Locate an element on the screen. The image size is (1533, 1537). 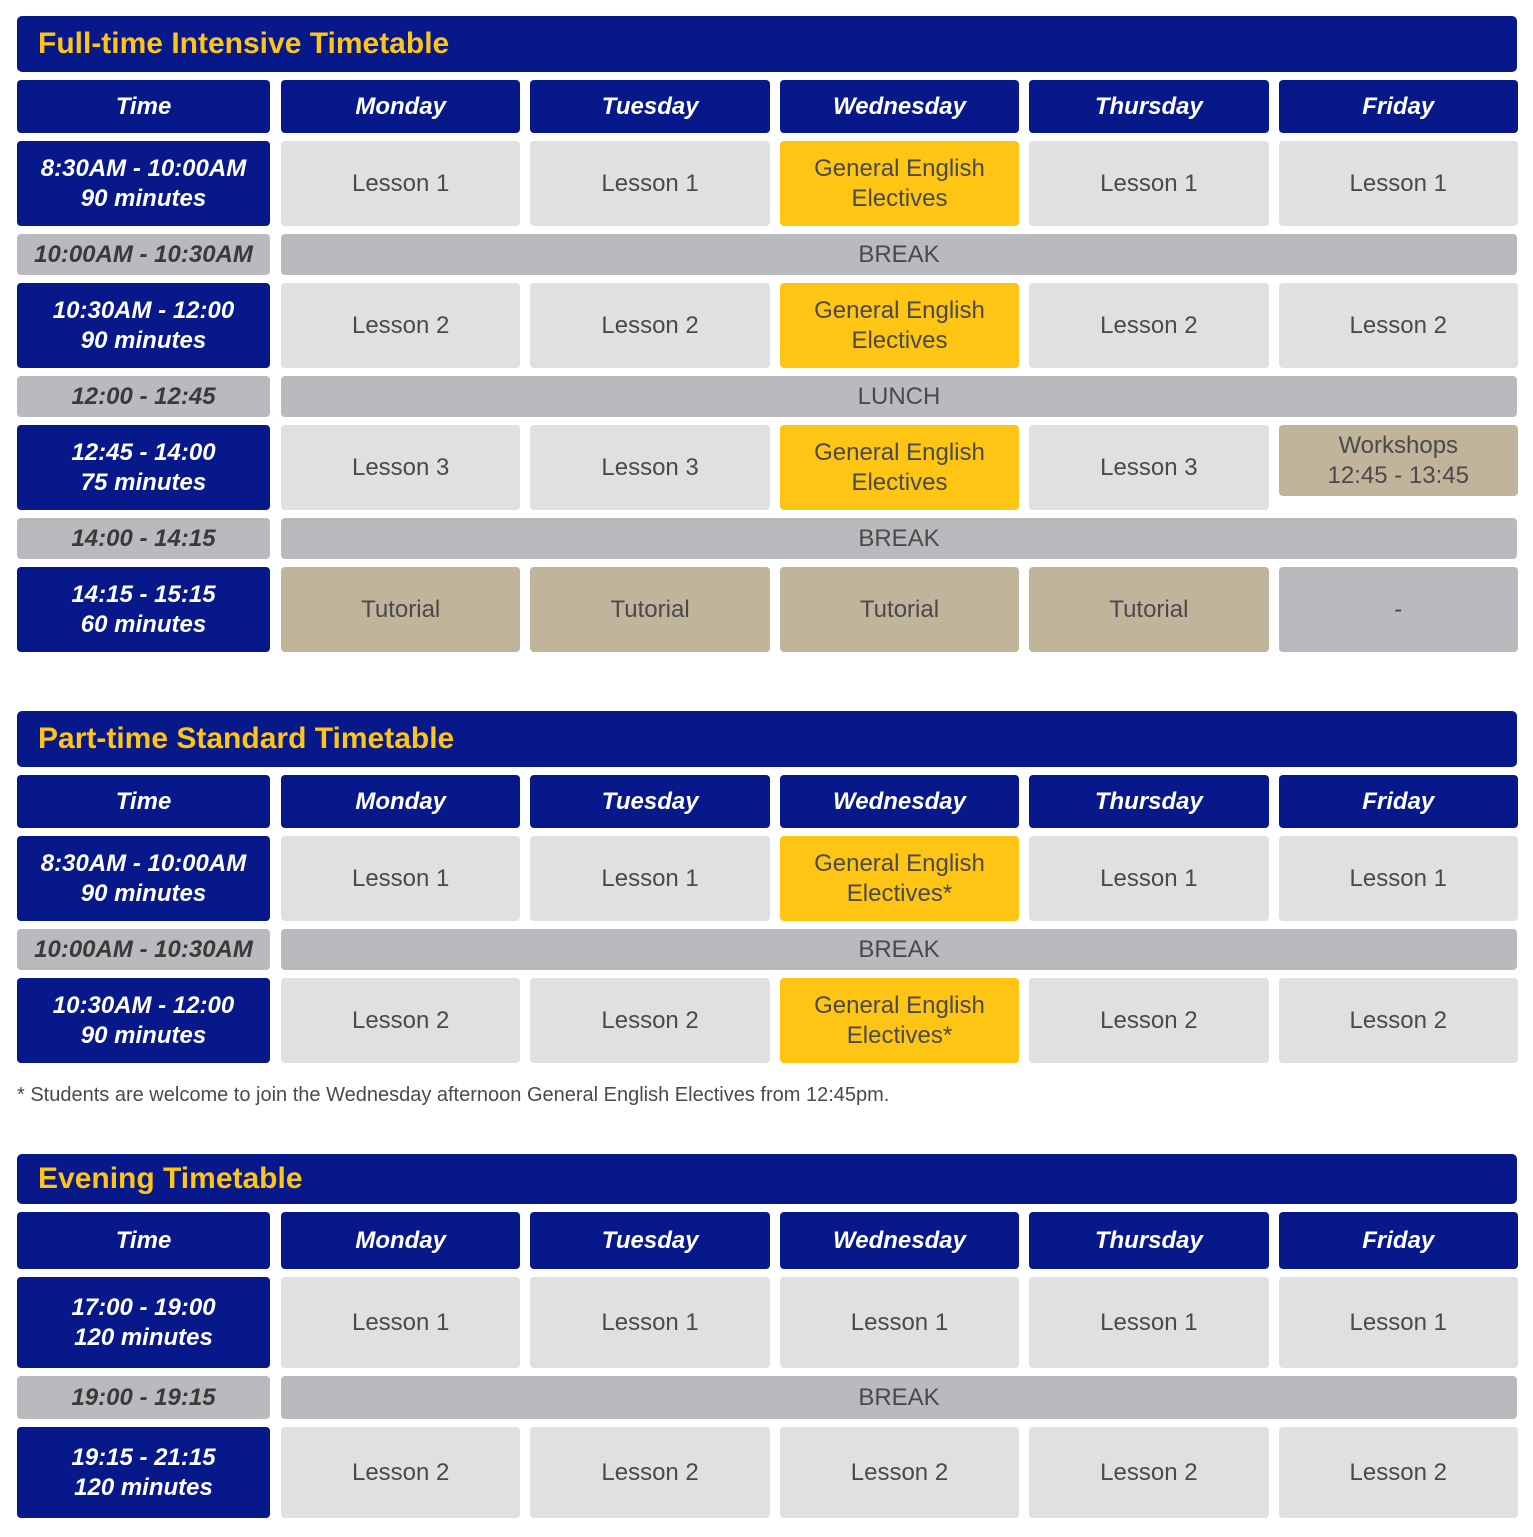
class-cell-thursday: Tutorial is located at coordinates (1149, 609).